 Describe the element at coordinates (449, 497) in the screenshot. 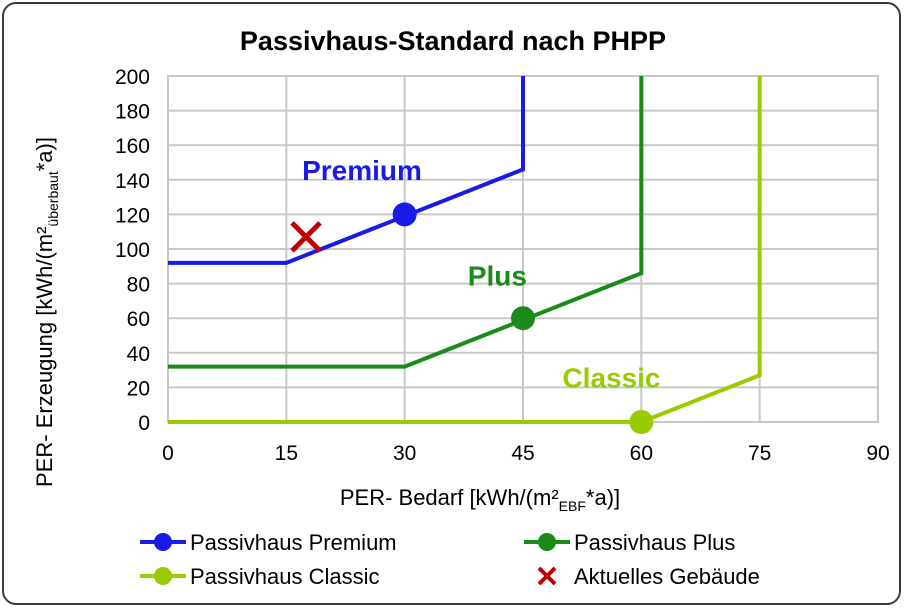

I see `x-axis-label-main: PER- Bedarf [kWh/(m²` at that location.